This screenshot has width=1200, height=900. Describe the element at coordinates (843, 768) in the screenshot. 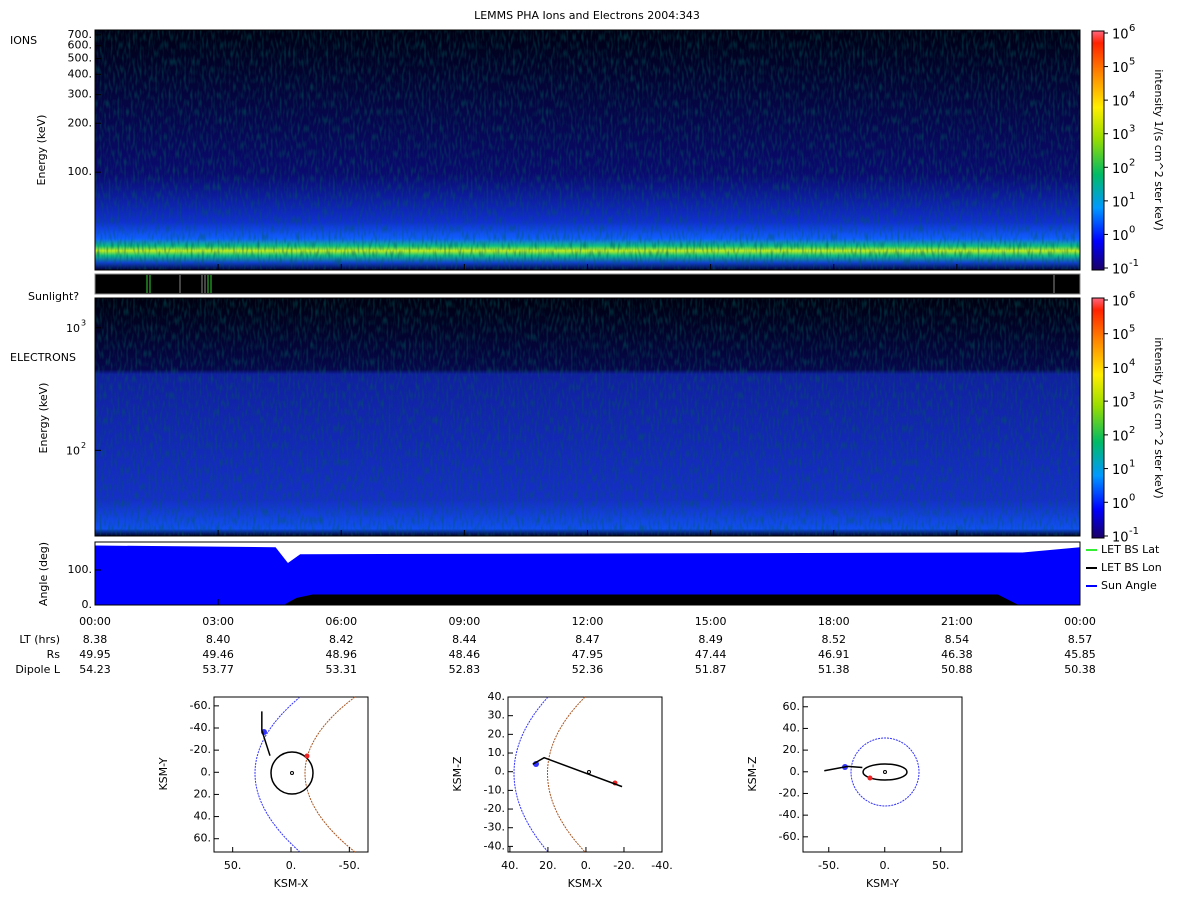

I see `trajectory` at that location.